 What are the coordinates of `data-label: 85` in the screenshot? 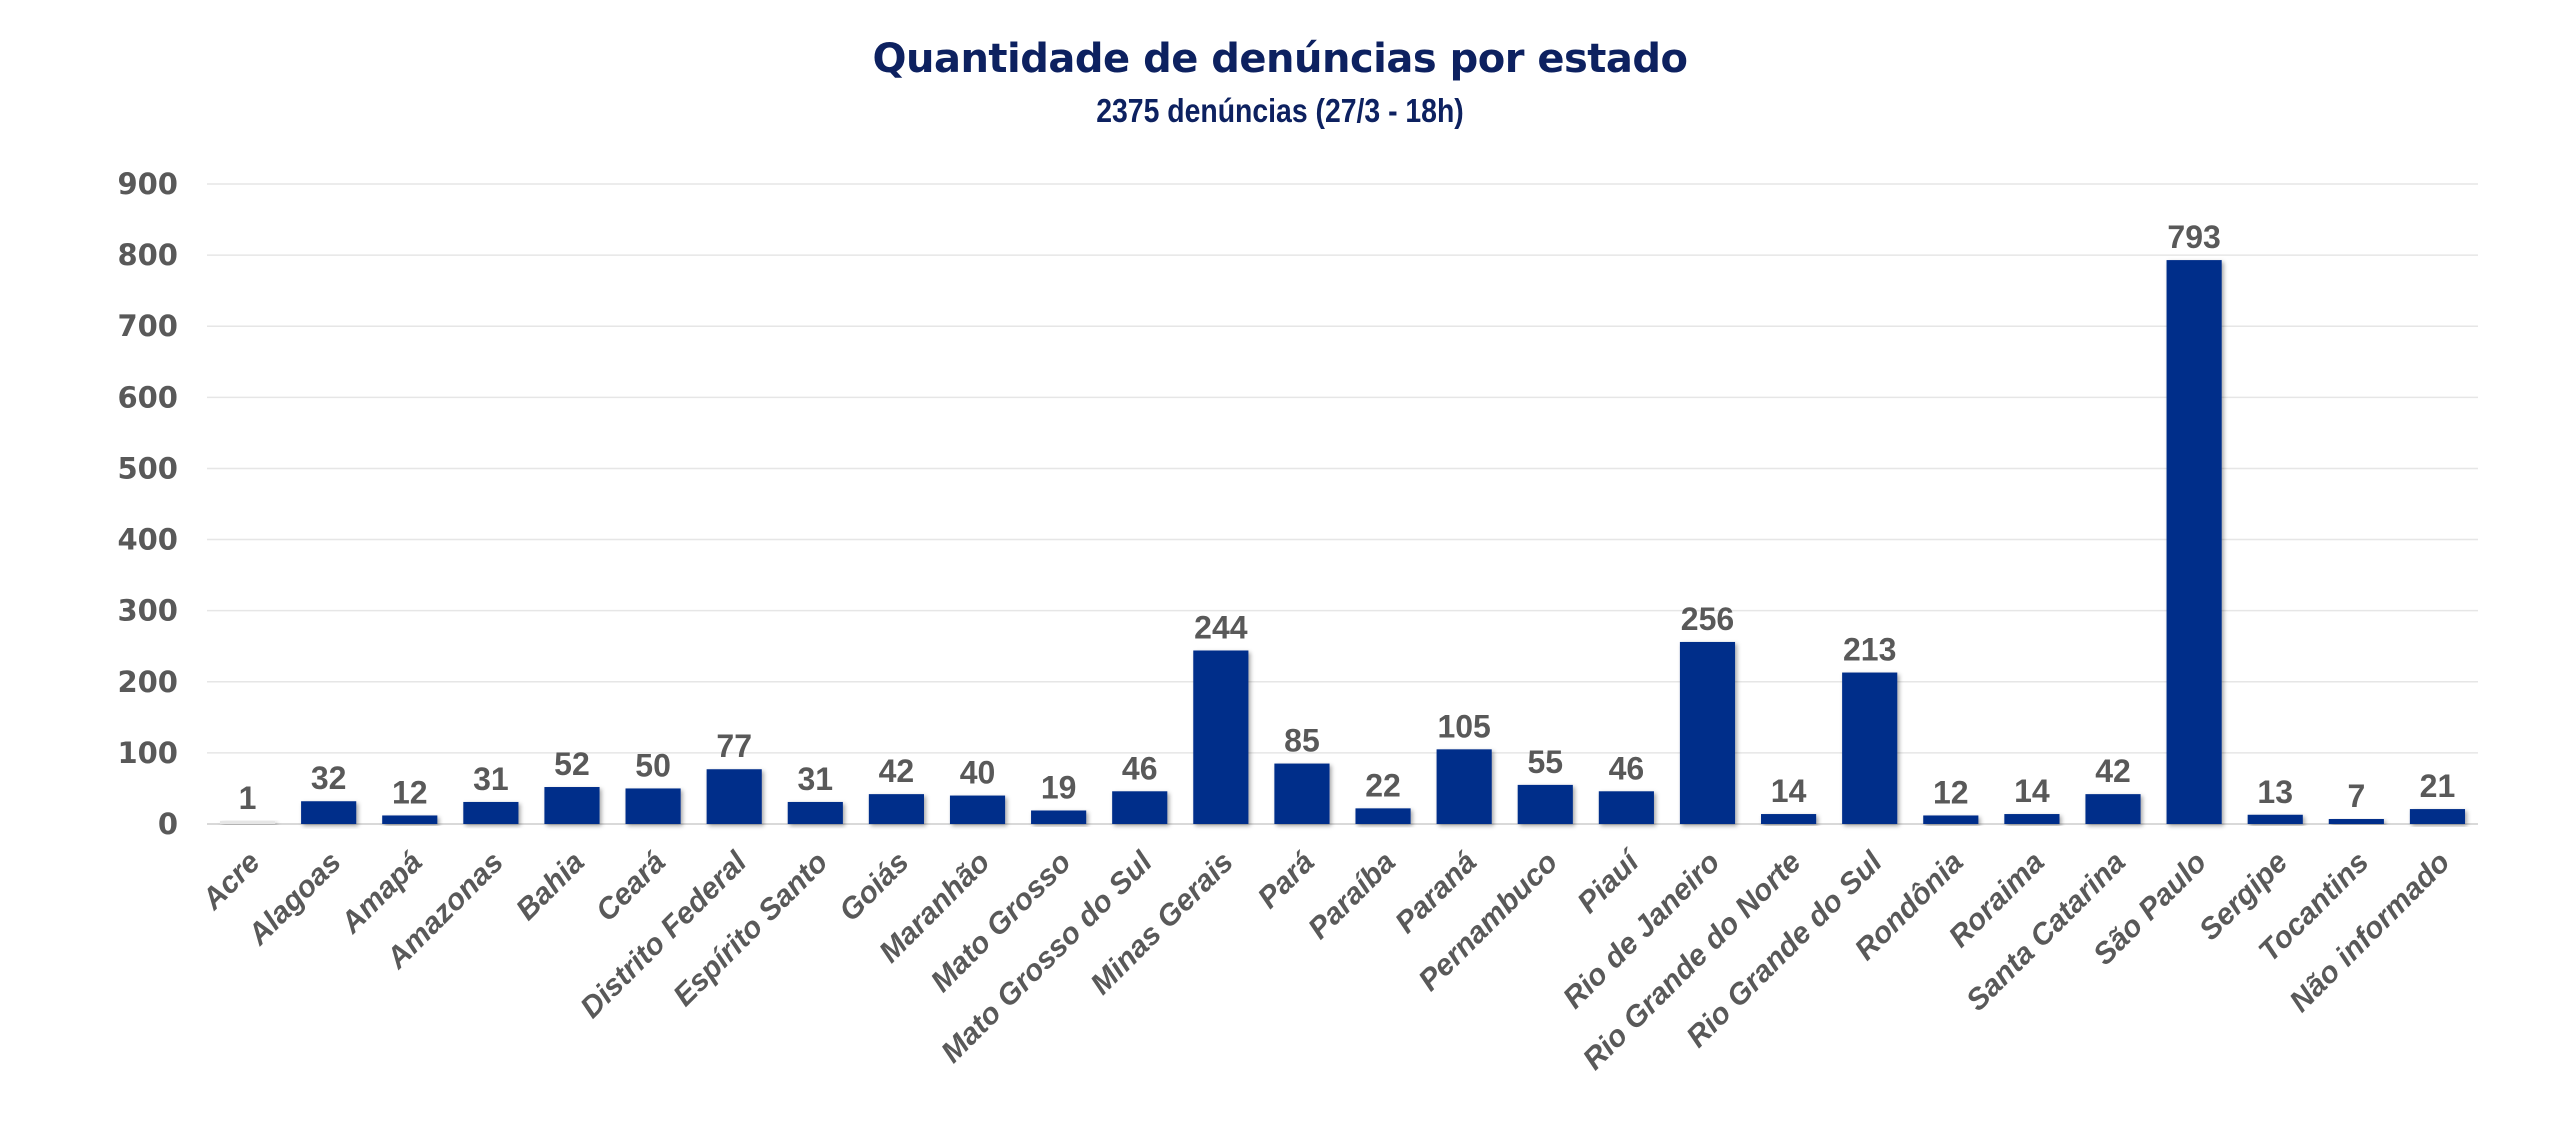 It's located at (1302, 741).